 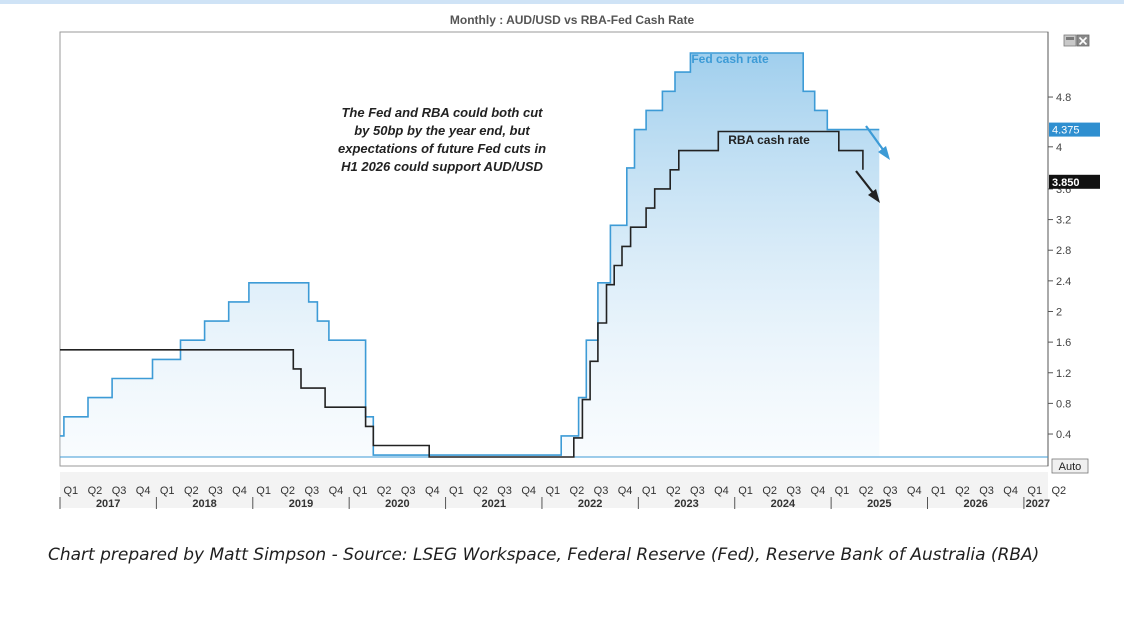 What do you see at coordinates (572, 20) in the screenshot?
I see `chart-title: Monthly : AUD/USD vs RBA-Fed Cash Rate` at bounding box center [572, 20].